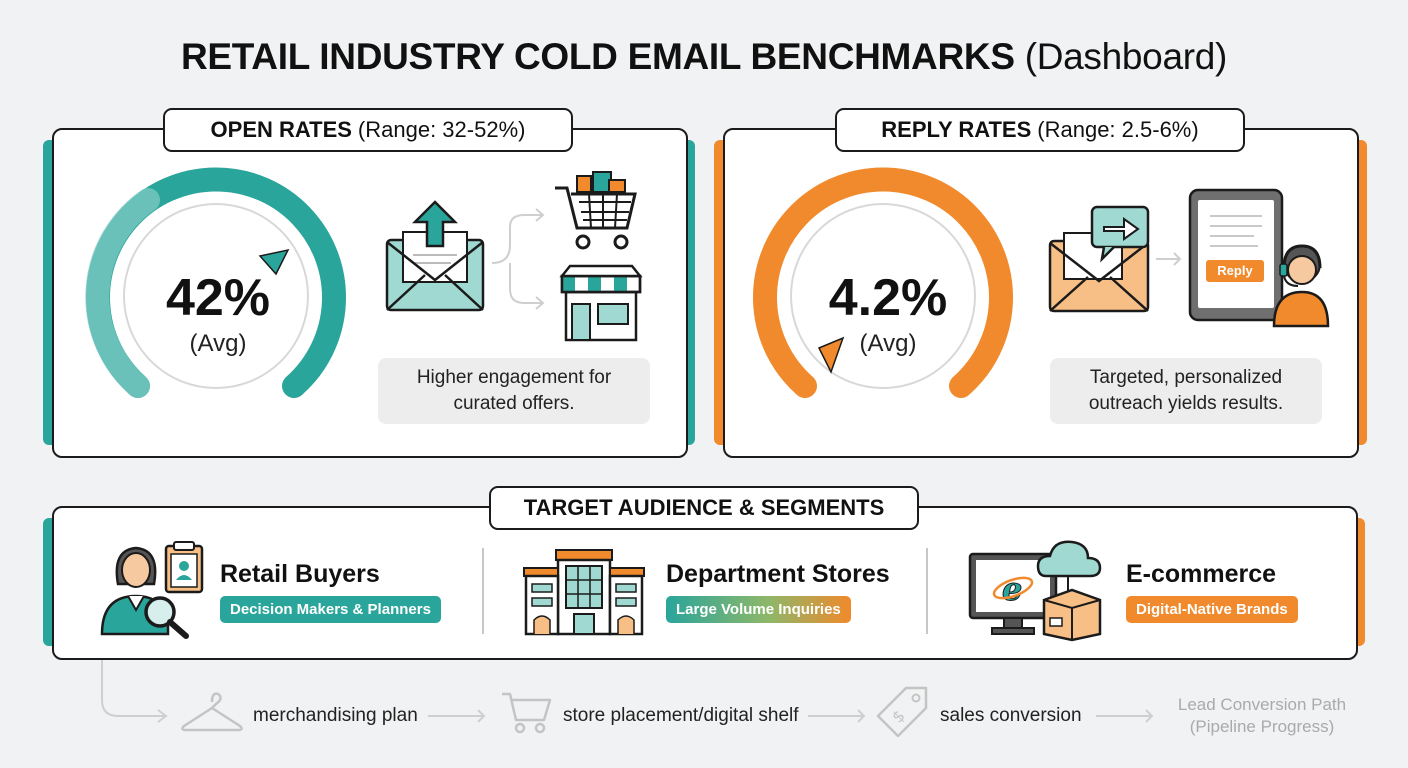  I want to click on open-rates-label: OPEN RATES (Range: 32-52%), so click(368, 130).